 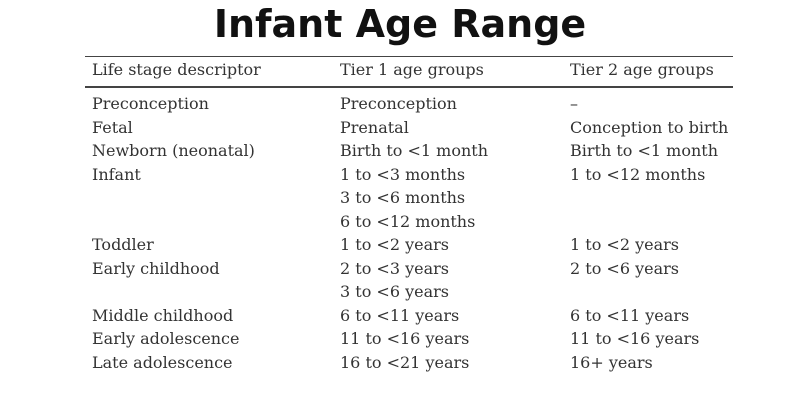 I want to click on table-cell: 2 to <3 years, so click(x=394, y=268).